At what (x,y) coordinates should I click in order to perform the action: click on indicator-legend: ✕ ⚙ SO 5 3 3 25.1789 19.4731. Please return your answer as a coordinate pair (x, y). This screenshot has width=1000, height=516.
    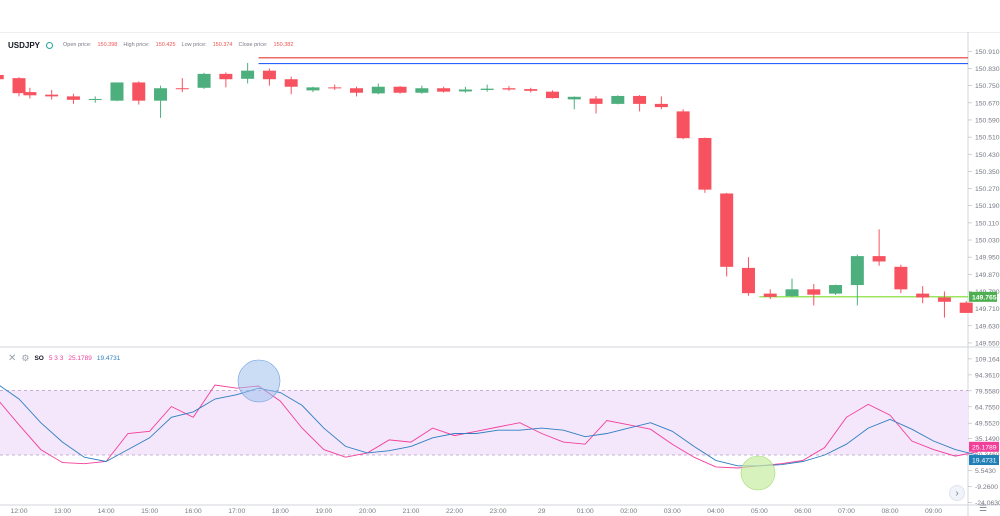
    Looking at the image, I should click on (64, 358).